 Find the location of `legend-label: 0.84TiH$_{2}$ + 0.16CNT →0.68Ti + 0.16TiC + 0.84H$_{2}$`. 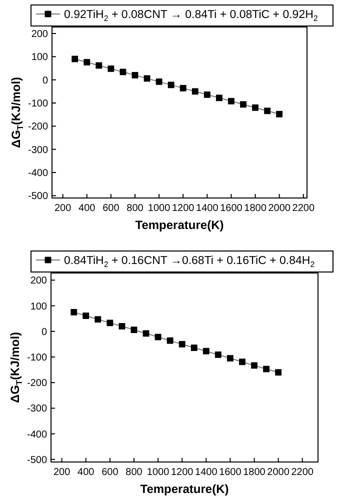

legend-label: 0.84TiH$_{2}$ + 0.16CNT →0.68Ti + 0.16TiC + 0.84H$_{2}$ is located at coordinates (190, 262).